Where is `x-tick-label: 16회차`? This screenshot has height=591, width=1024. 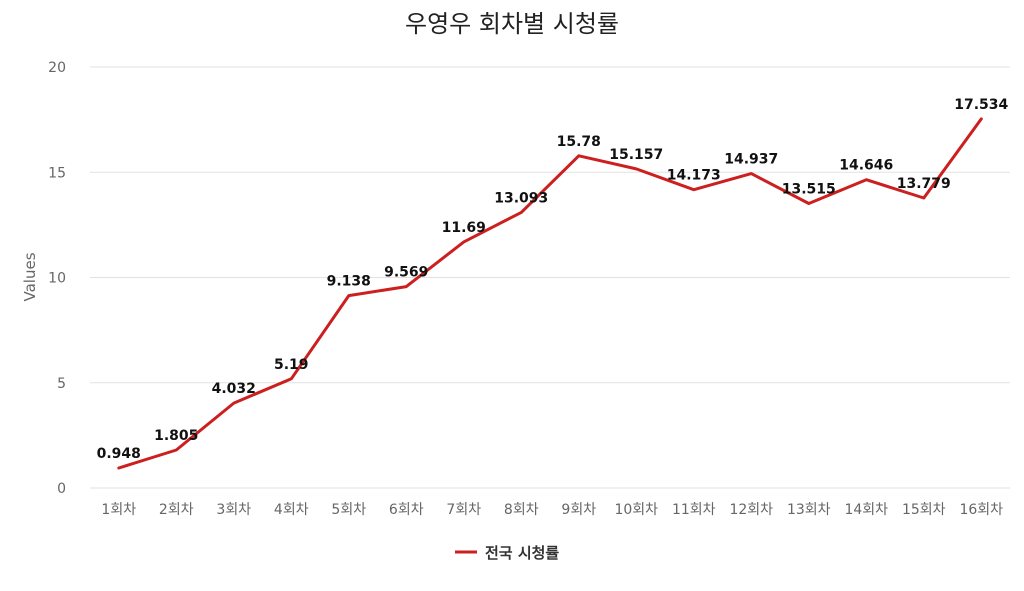
x-tick-label: 16회차 is located at coordinates (981, 510).